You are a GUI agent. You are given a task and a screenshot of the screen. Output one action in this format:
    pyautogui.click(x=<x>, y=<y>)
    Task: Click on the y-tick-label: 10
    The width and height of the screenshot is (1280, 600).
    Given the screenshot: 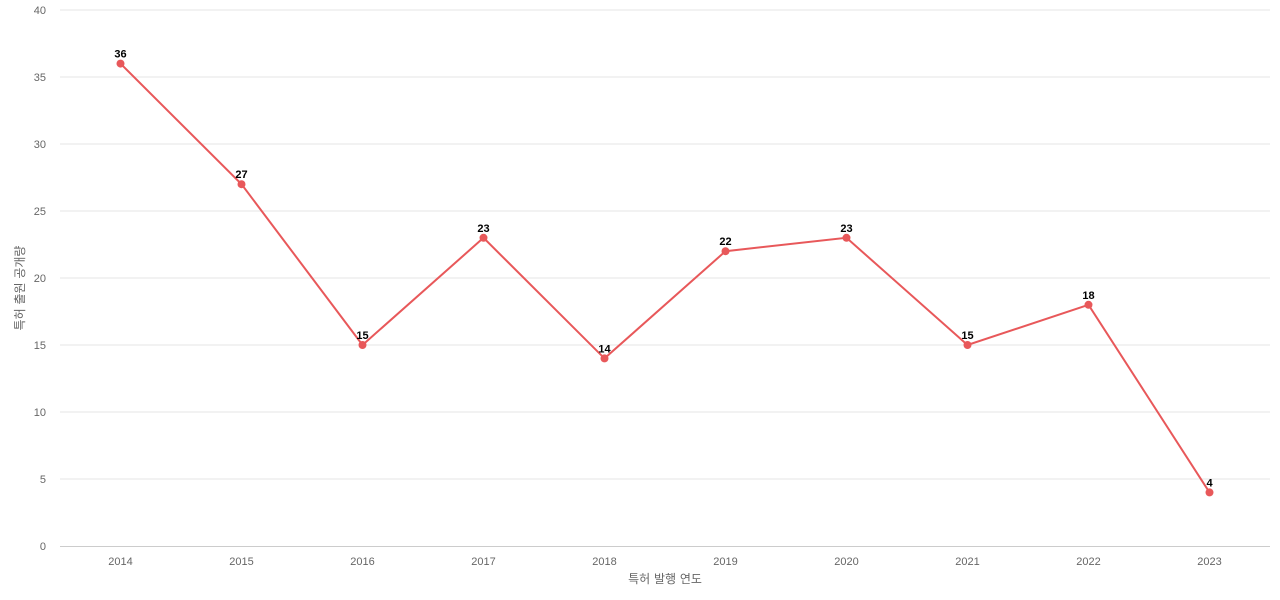 What is the action you would take?
    pyautogui.click(x=40, y=413)
    